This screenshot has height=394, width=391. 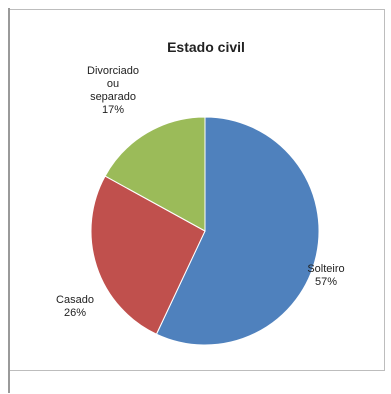 What do you see at coordinates (325, 275) in the screenshot?
I see `slice-label-solteiro: Solteiro 57%` at bounding box center [325, 275].